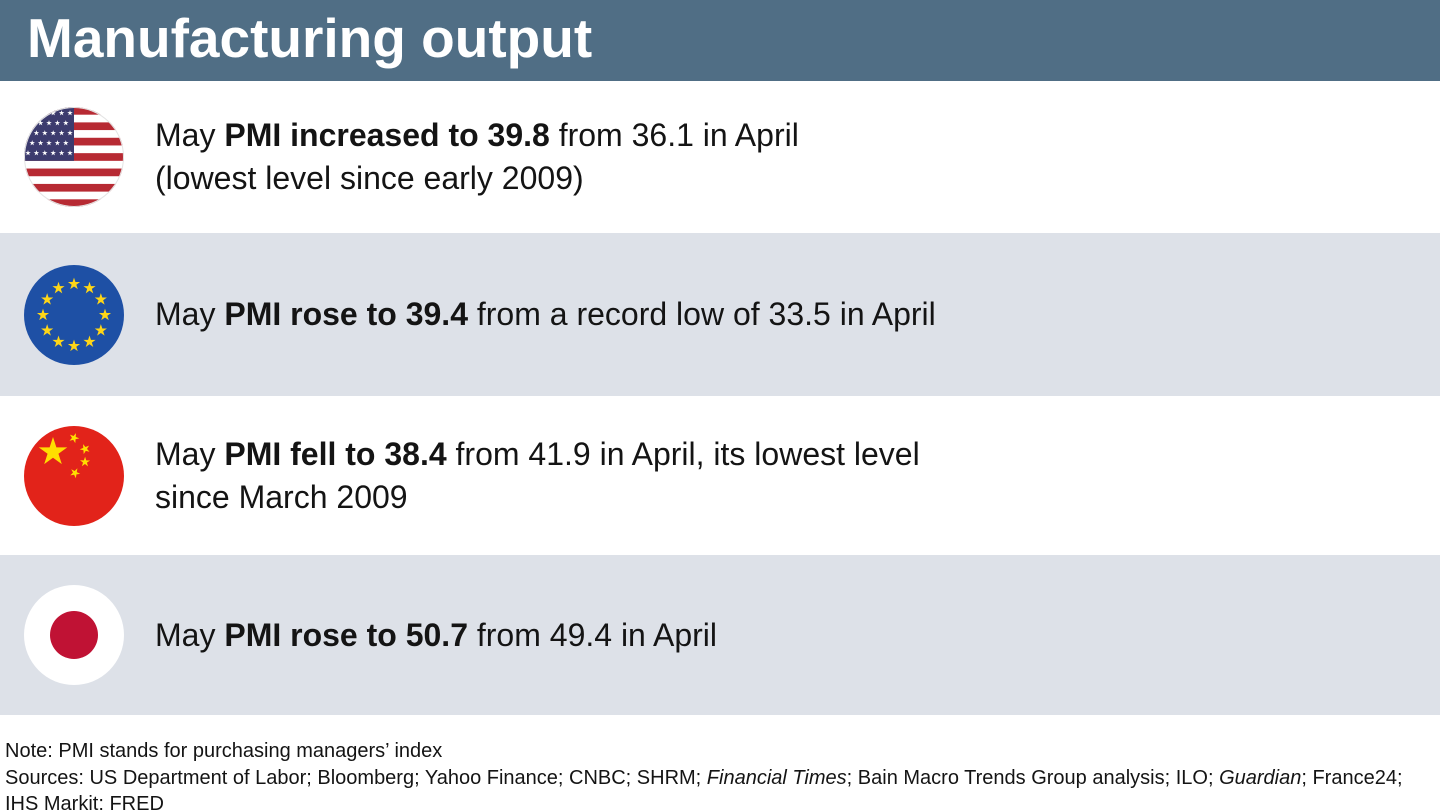 The image size is (1440, 810). I want to click on pmi-japan-line1: May PMI rose to 50.7 from 49.4 in April, so click(436, 635).